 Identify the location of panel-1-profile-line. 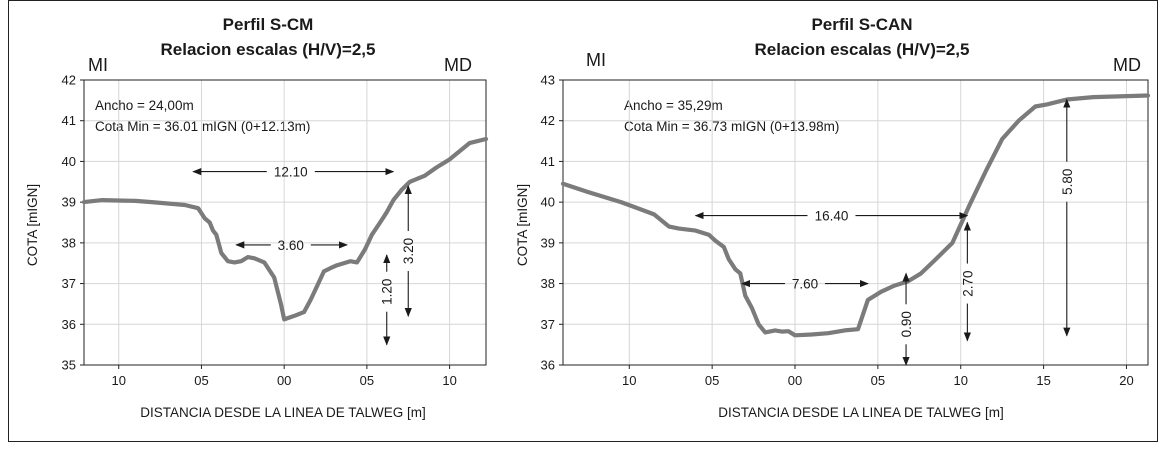
(285, 229).